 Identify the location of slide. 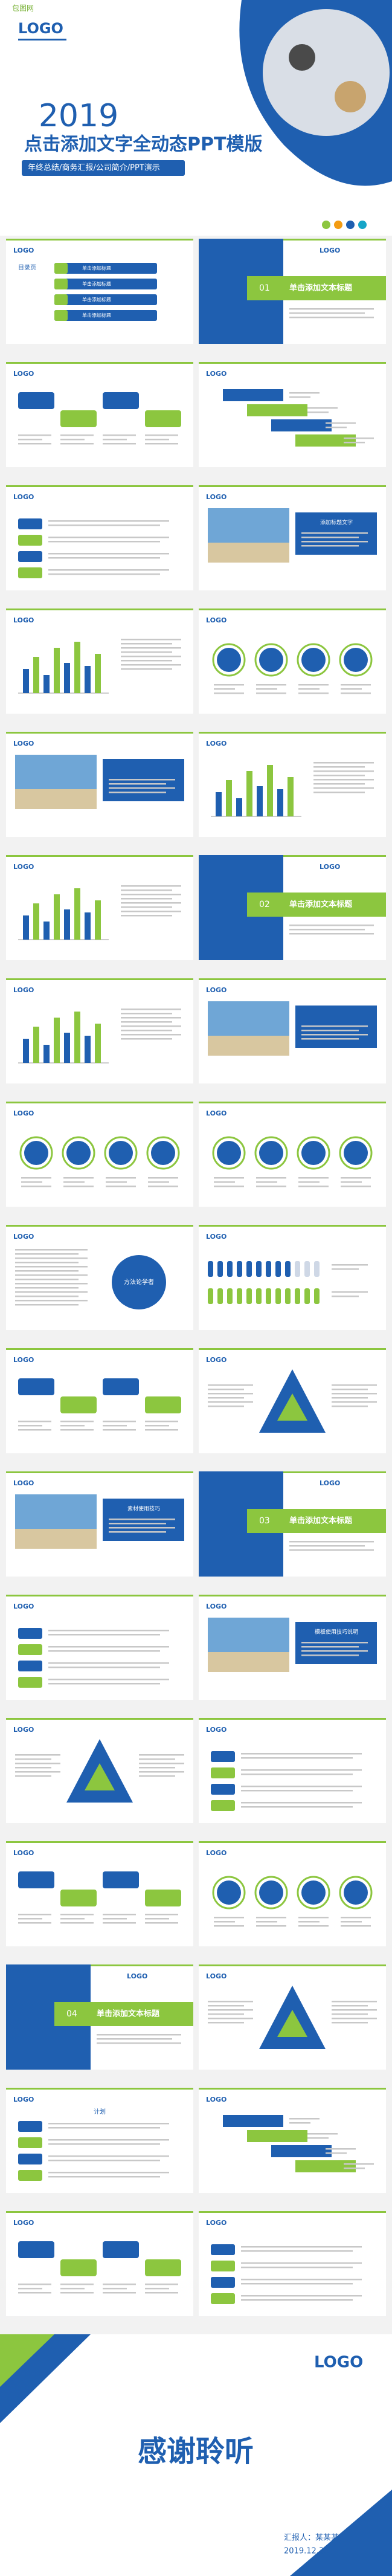
(99, 291).